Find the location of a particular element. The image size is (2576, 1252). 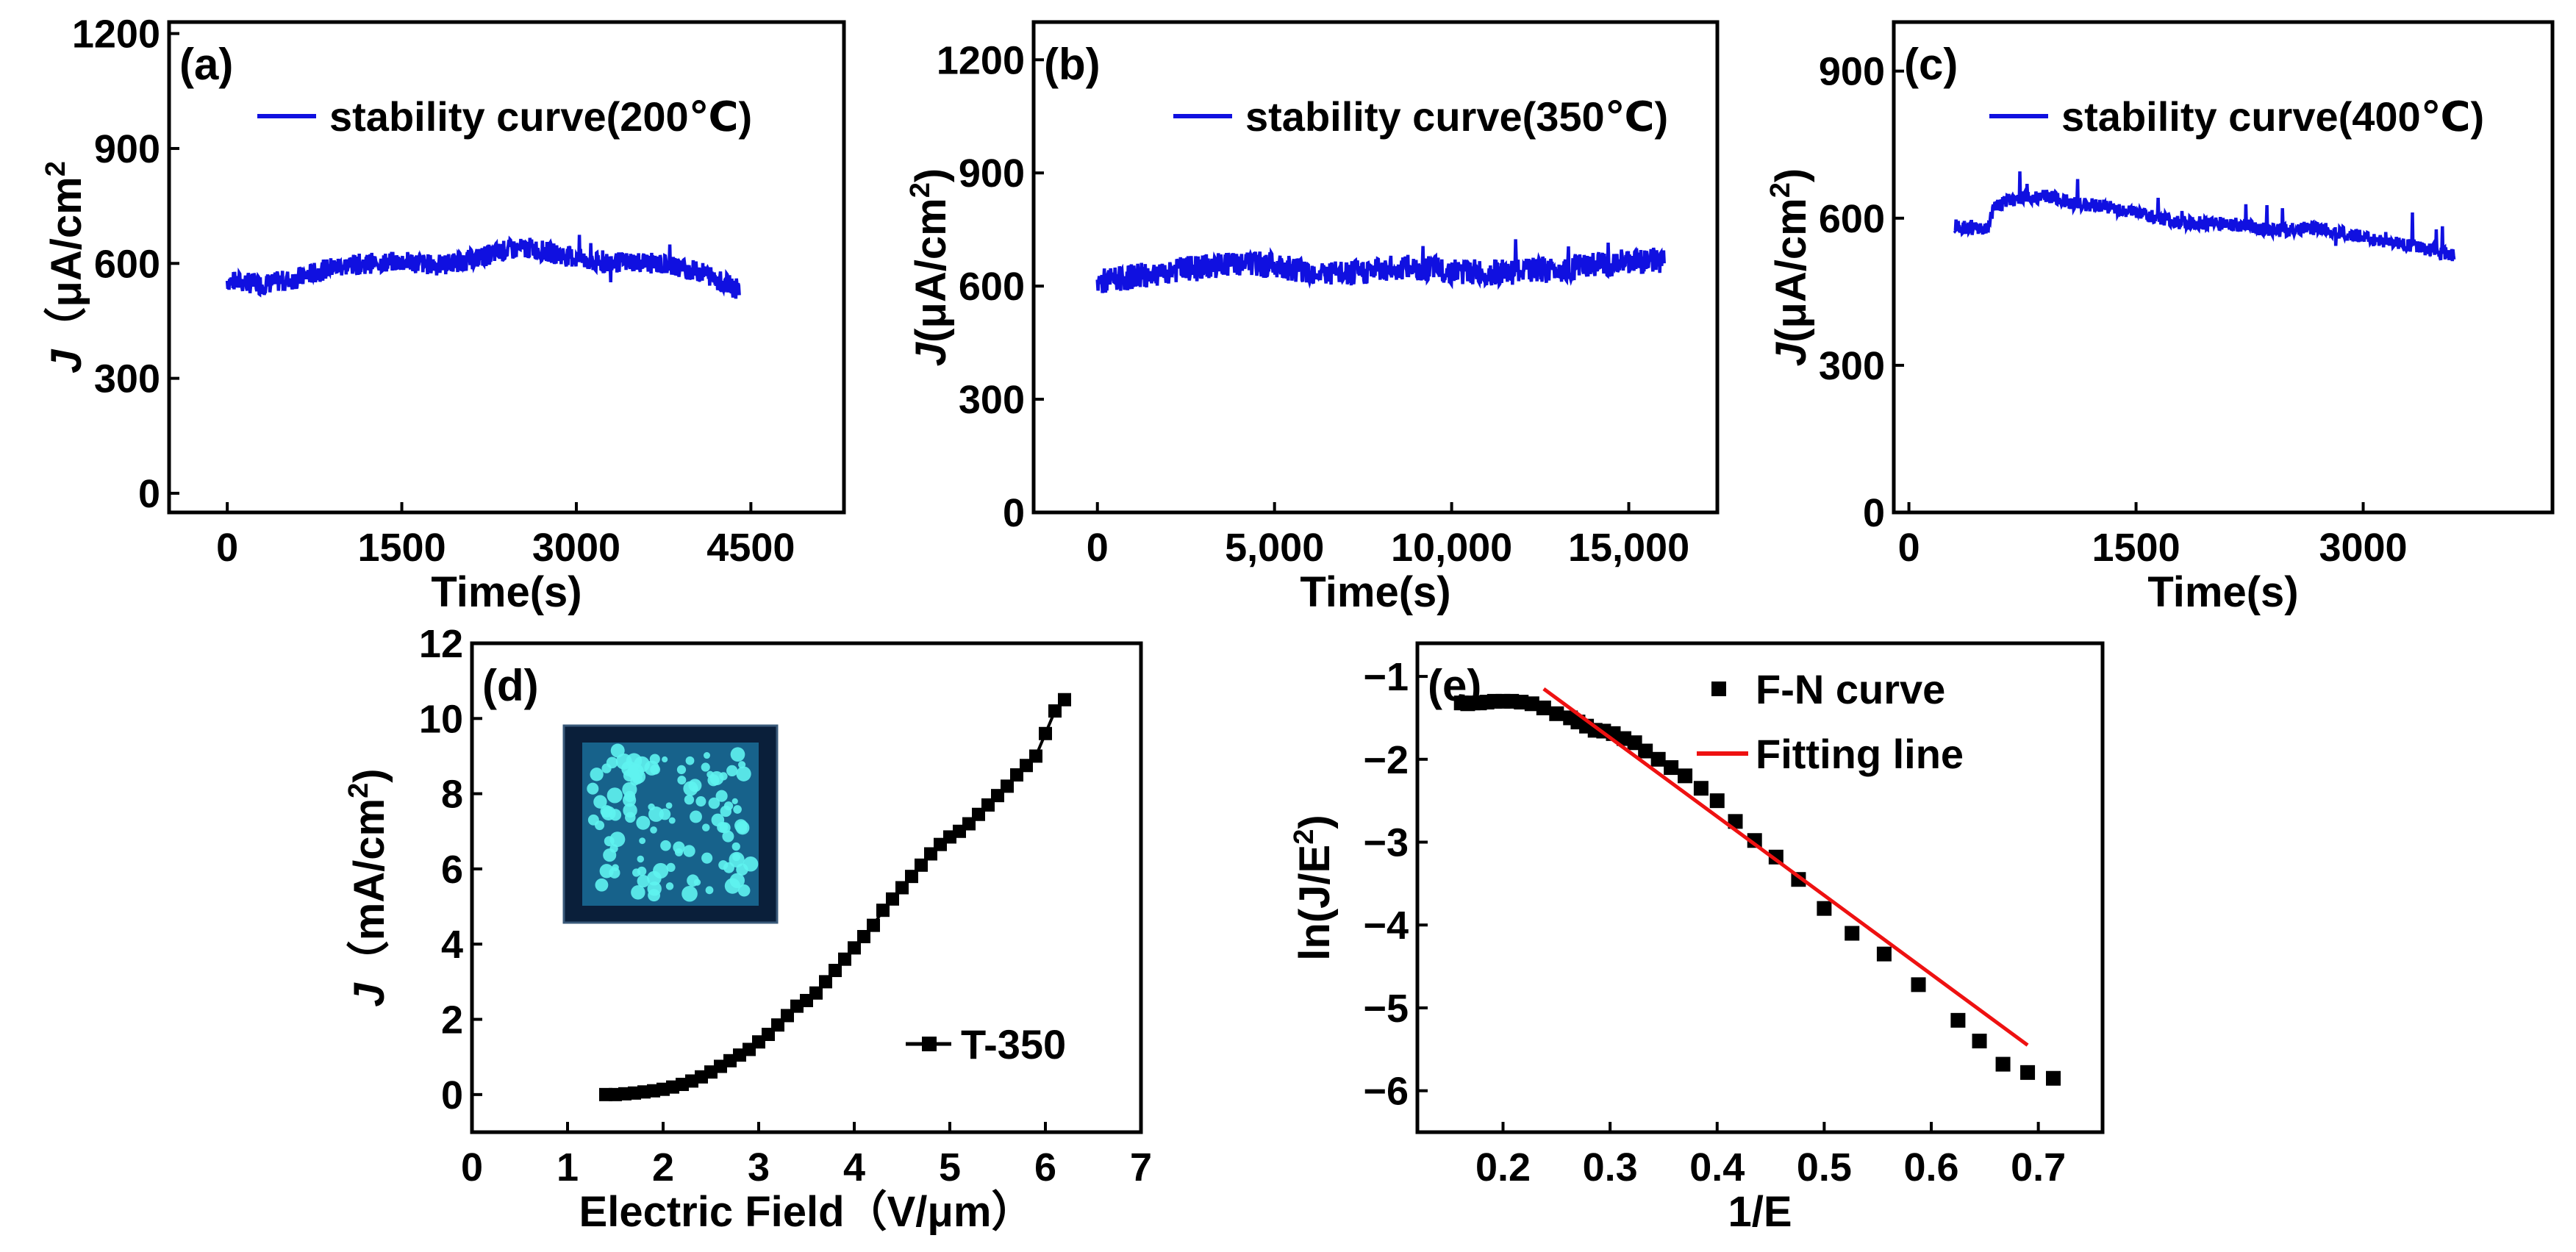

y-tick-label: 1200 is located at coordinates (981, 60).